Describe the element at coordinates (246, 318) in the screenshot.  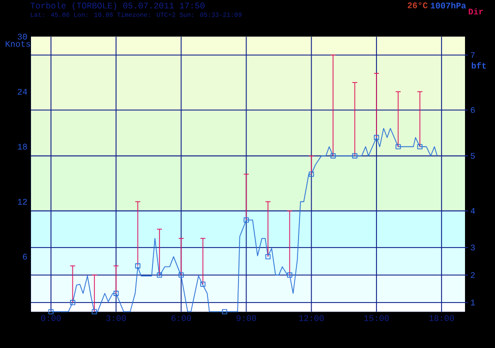
I see `x-tick-label: 9:00` at that location.